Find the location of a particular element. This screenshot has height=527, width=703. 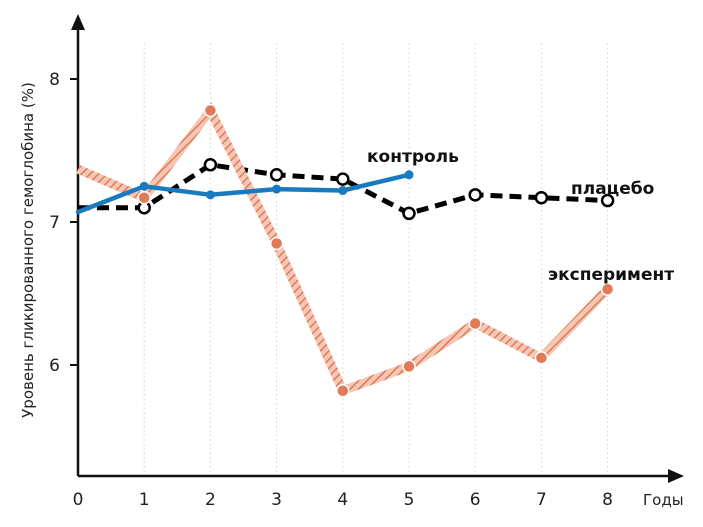

y-axis-arrow-icon is located at coordinates (78, 22).